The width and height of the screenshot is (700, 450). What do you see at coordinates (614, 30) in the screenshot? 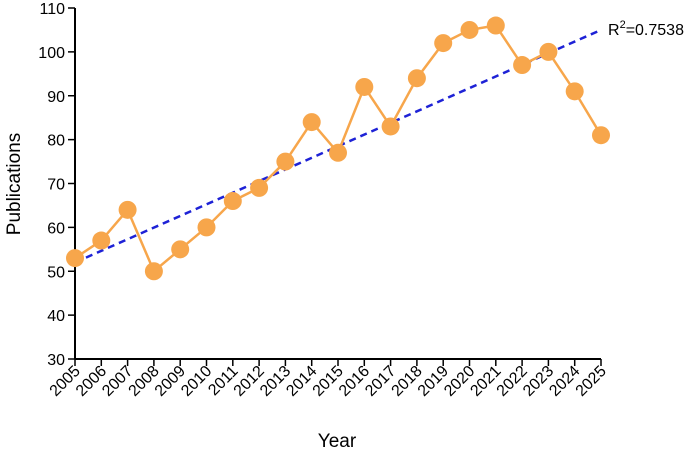
I see `r-squared-prefix: R` at bounding box center [614, 30].